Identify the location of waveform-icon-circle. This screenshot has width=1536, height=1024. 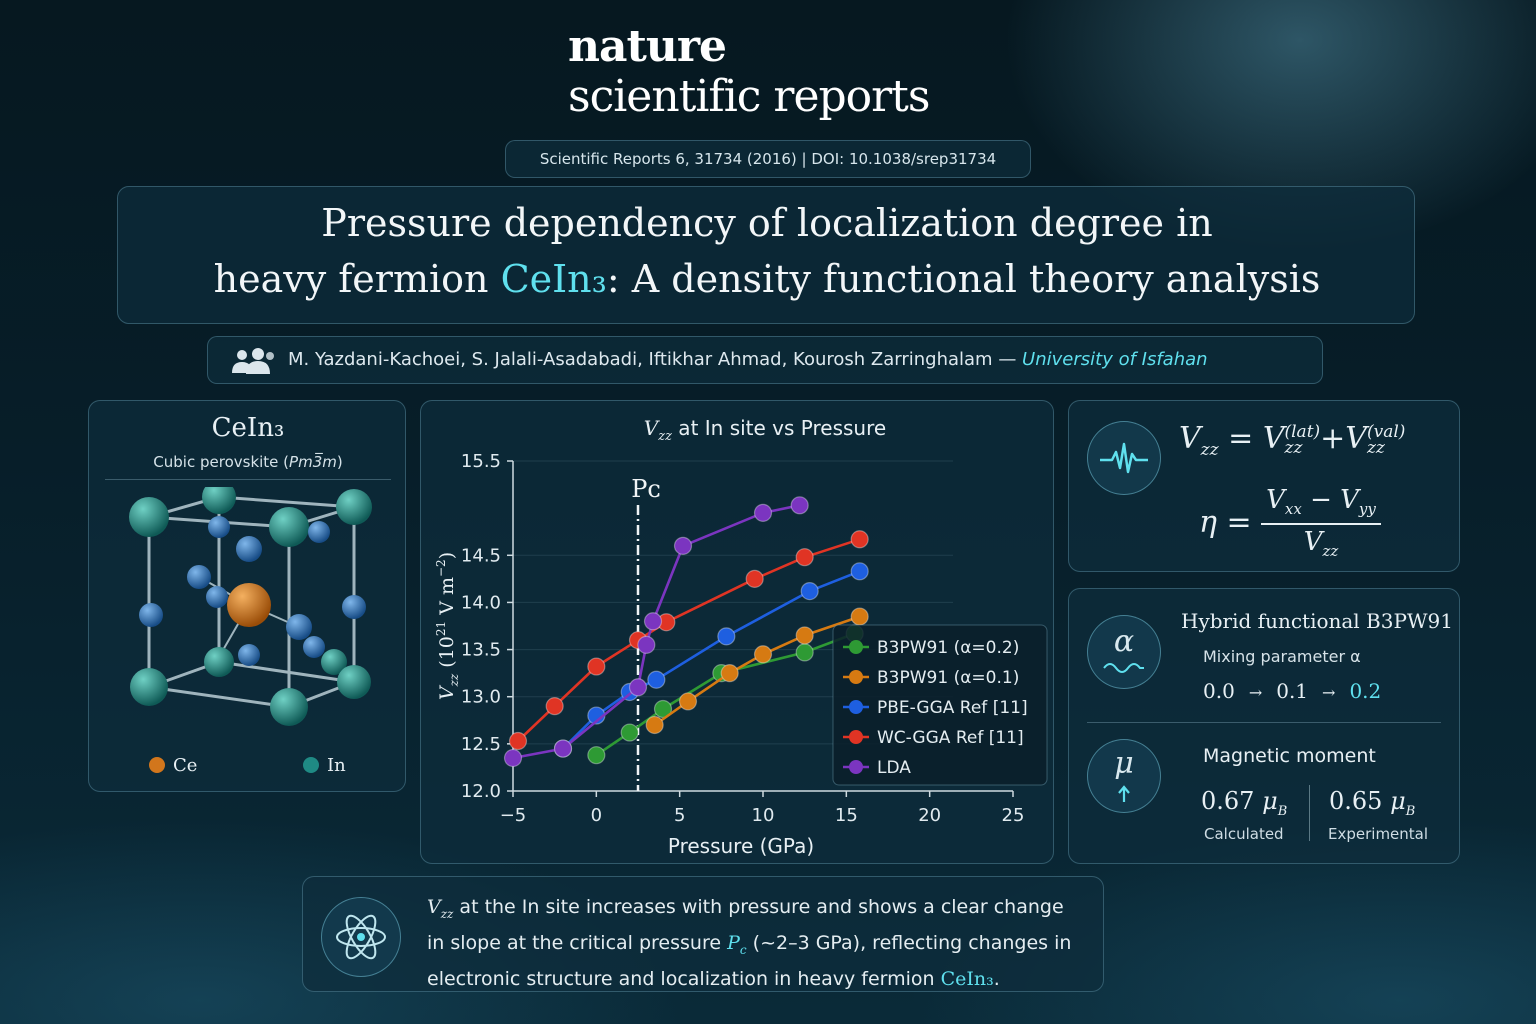
(1124, 458).